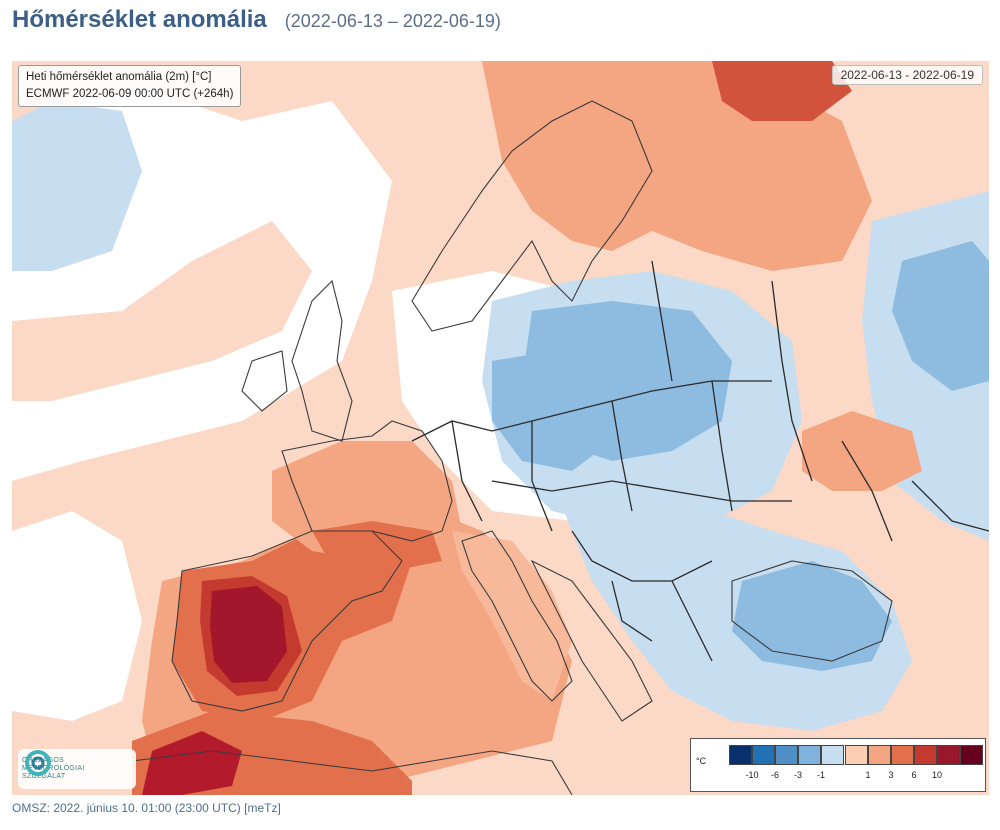  I want to click on info-model-run: ECMWF 2022-06-09 00:00 UTC (+264h), so click(130, 94).